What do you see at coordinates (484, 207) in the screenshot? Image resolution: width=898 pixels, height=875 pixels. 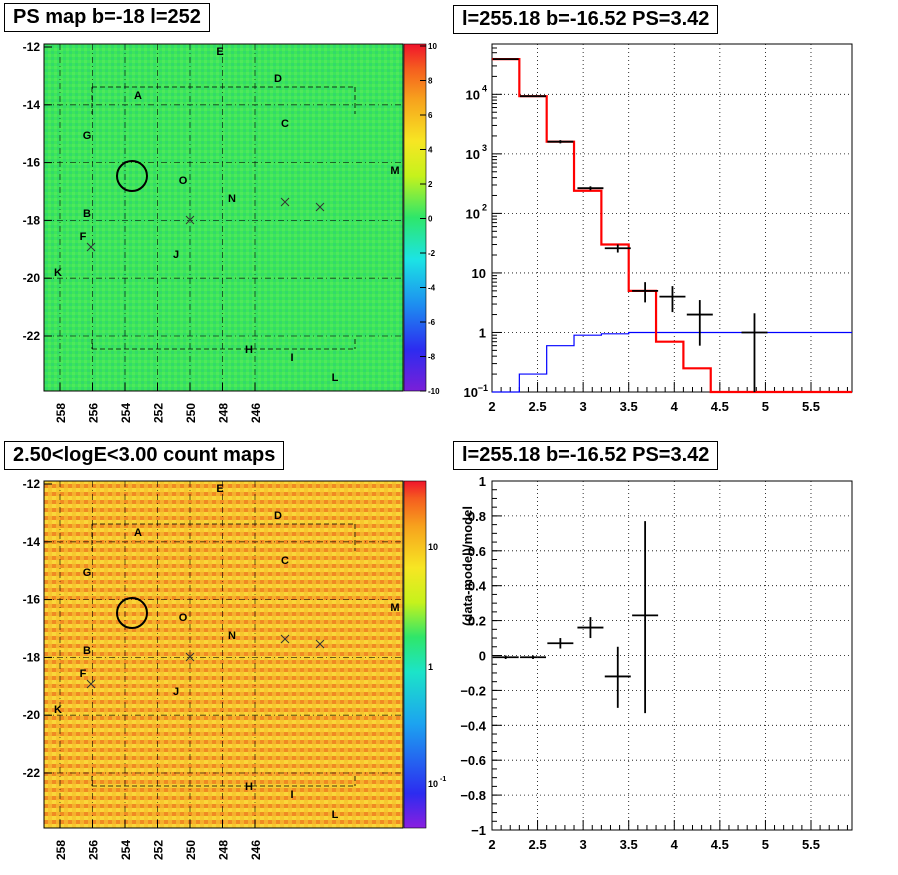 I see `y-tick-label: 2` at bounding box center [484, 207].